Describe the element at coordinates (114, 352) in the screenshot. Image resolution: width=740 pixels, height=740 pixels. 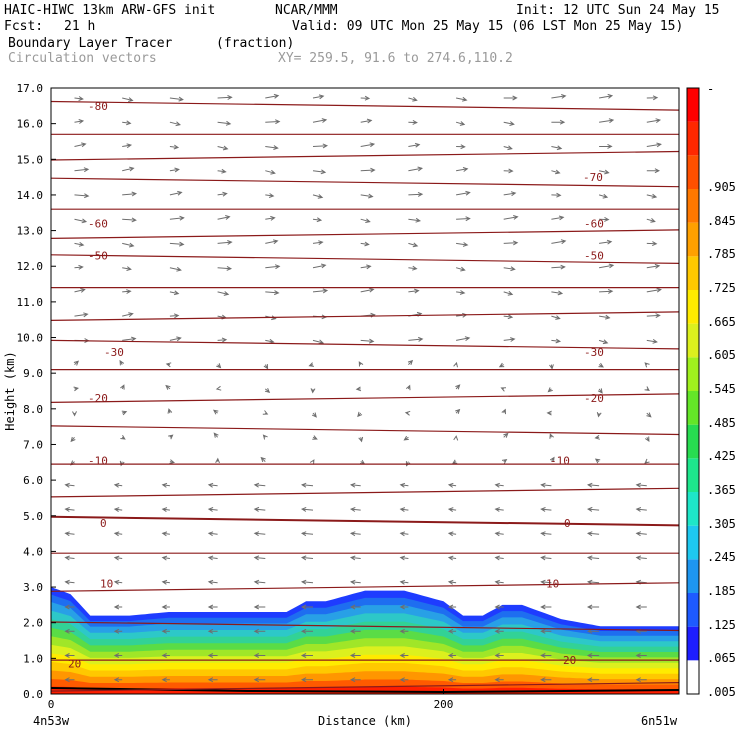
I see `isotherm-label: -30` at that location.